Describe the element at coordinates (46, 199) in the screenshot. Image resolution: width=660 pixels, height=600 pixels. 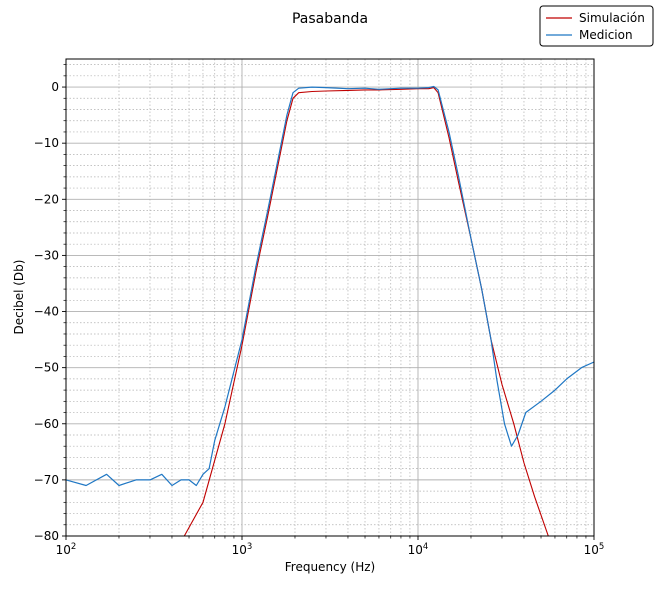
I see `y-tick-label: −20` at that location.